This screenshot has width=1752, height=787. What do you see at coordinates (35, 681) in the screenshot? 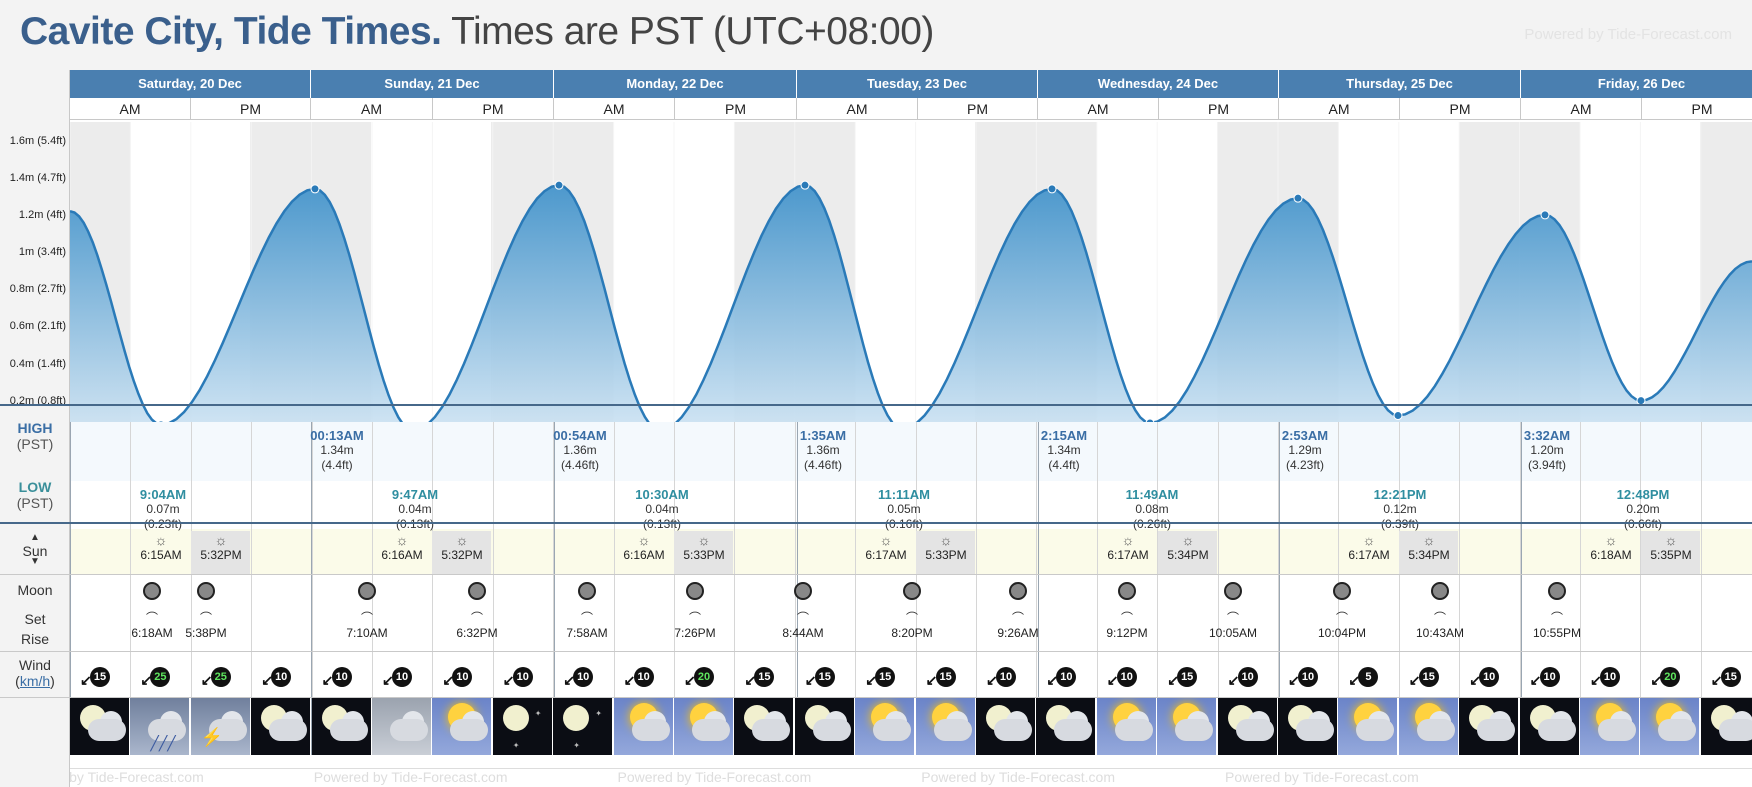
I see `wind-unit-link: km/h` at bounding box center [35, 681].